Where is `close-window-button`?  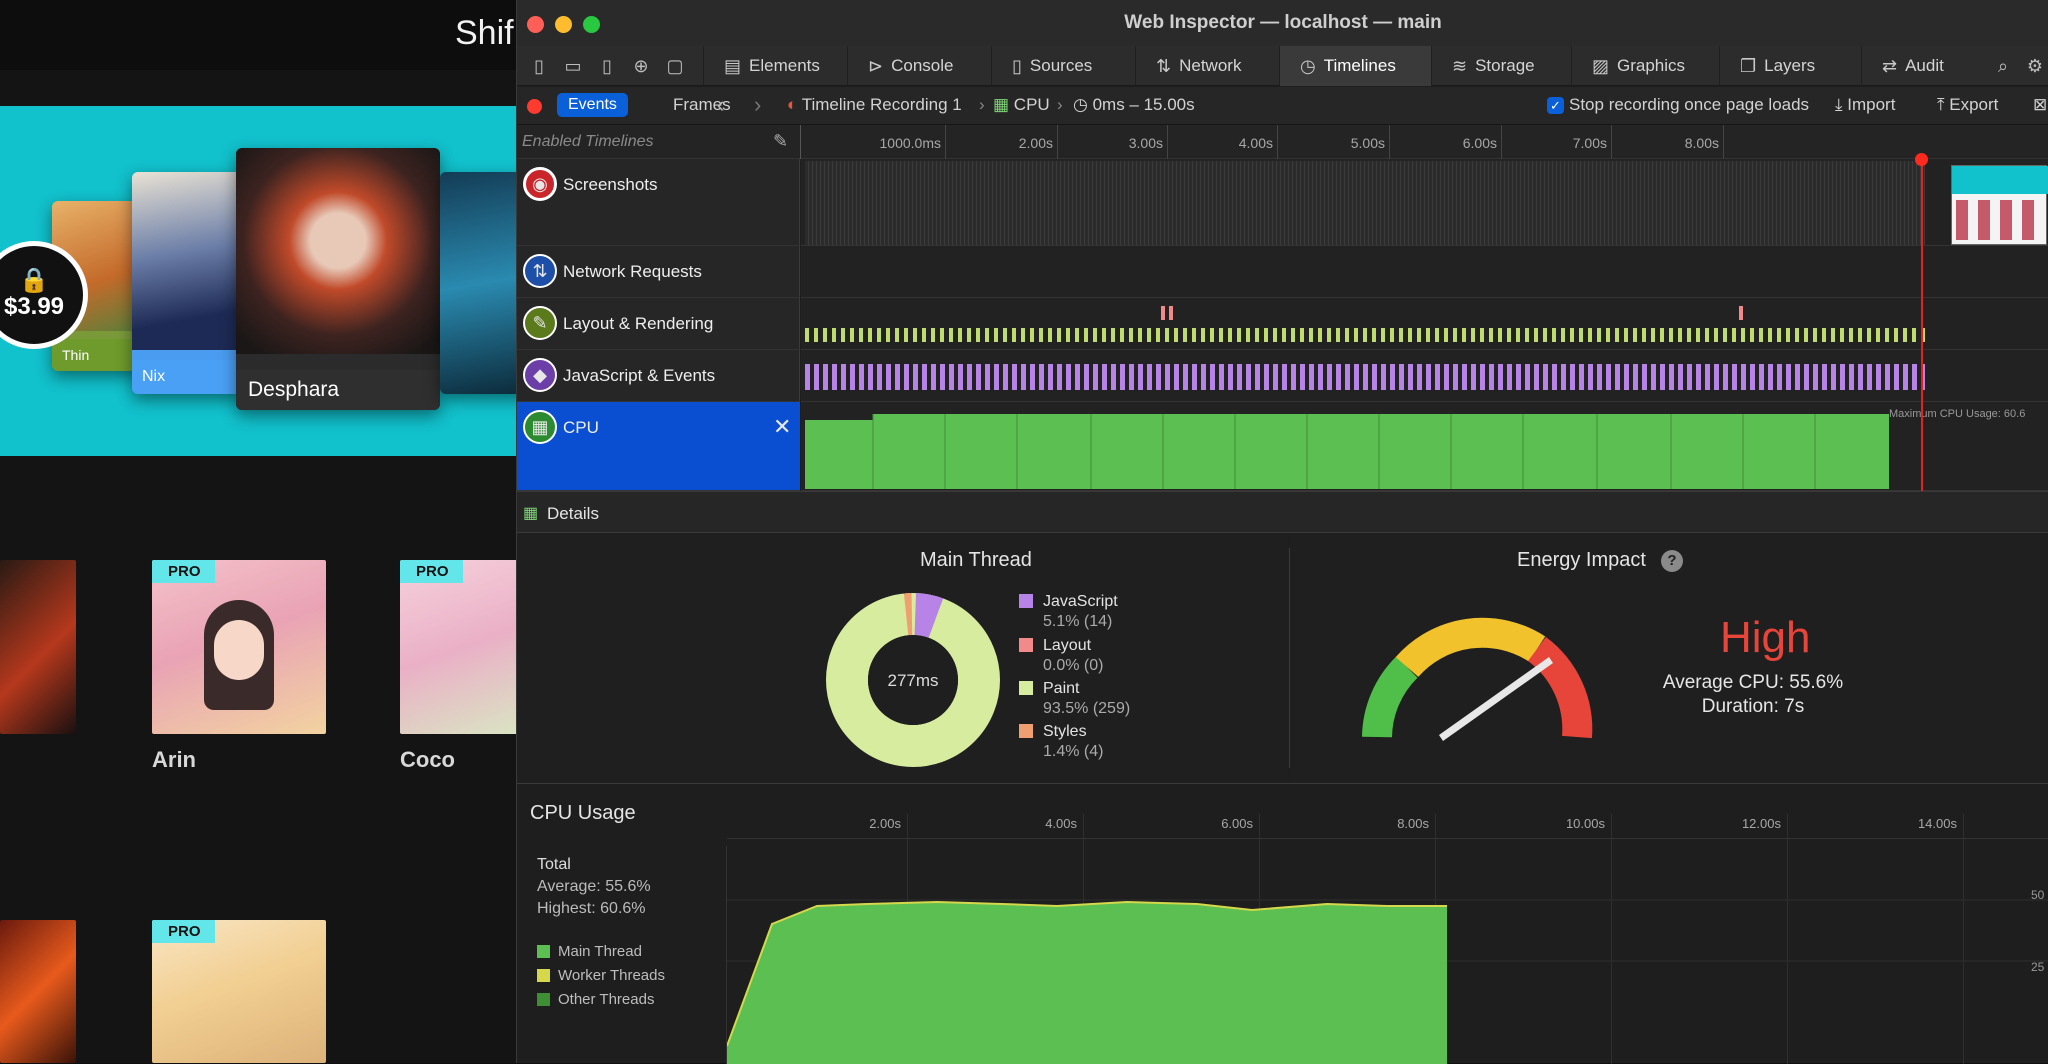
close-window-button is located at coordinates (535, 24).